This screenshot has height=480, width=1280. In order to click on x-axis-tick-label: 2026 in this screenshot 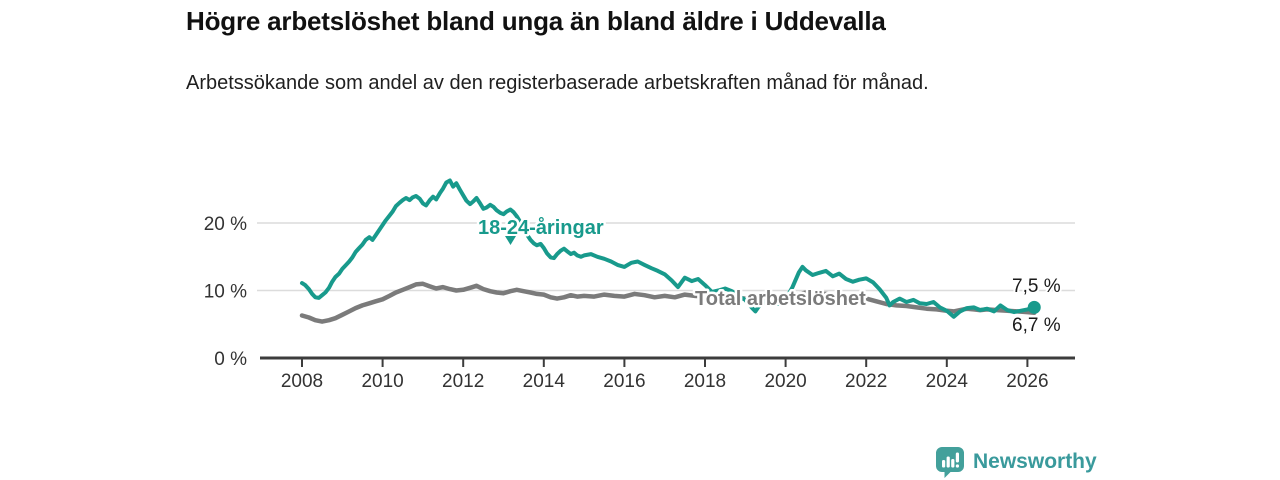, I will do `click(1027, 381)`.